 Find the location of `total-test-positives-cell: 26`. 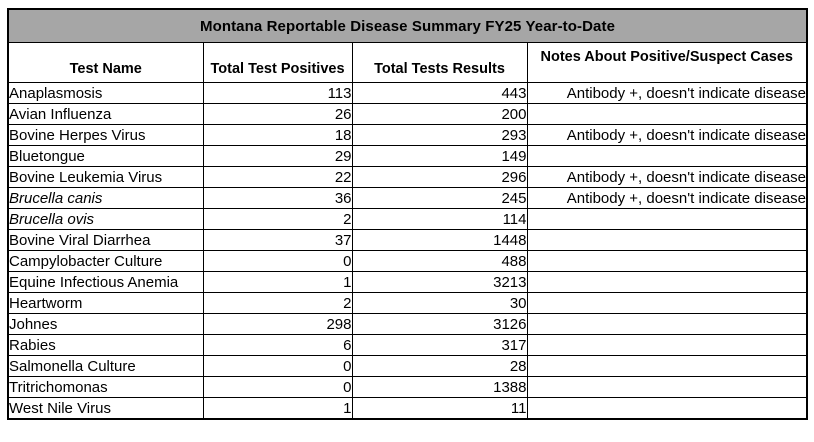

total-test-positives-cell: 26 is located at coordinates (277, 114).